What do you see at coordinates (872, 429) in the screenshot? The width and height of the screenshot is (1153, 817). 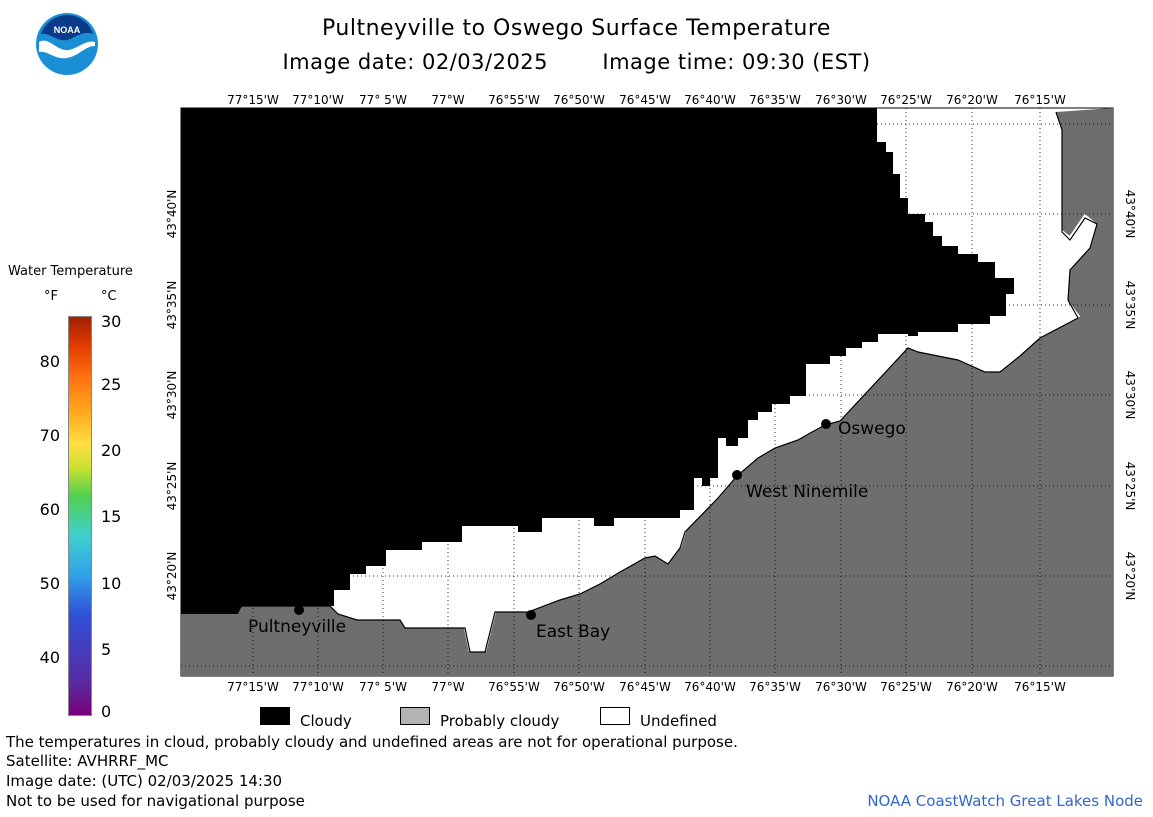 I see `place-label-oswego: Oswego` at bounding box center [872, 429].